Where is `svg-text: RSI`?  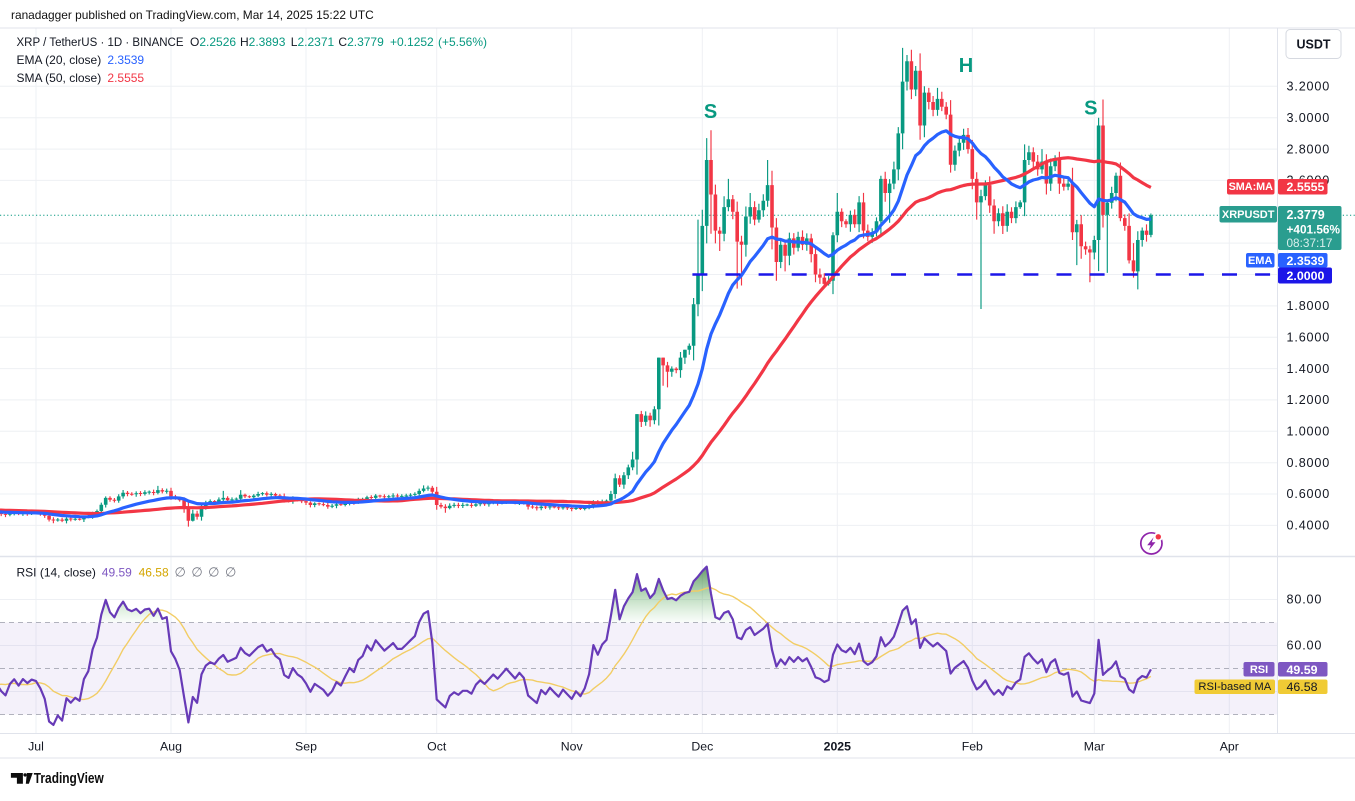 svg-text: RSI is located at coordinates (1259, 670).